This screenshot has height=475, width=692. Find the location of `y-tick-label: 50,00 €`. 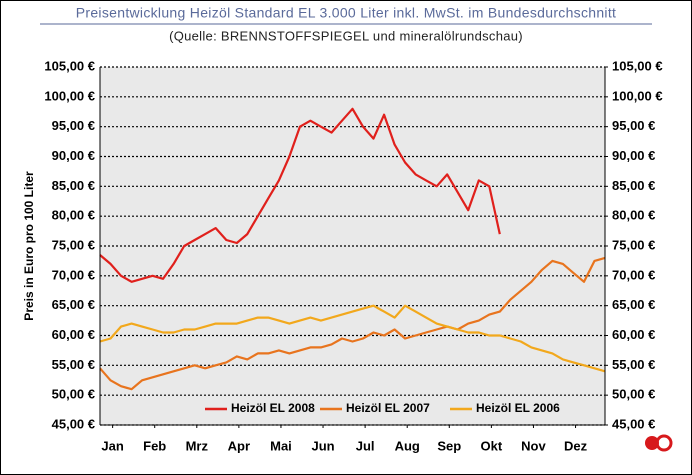

y-tick-label: 50,00 € is located at coordinates (73, 394).